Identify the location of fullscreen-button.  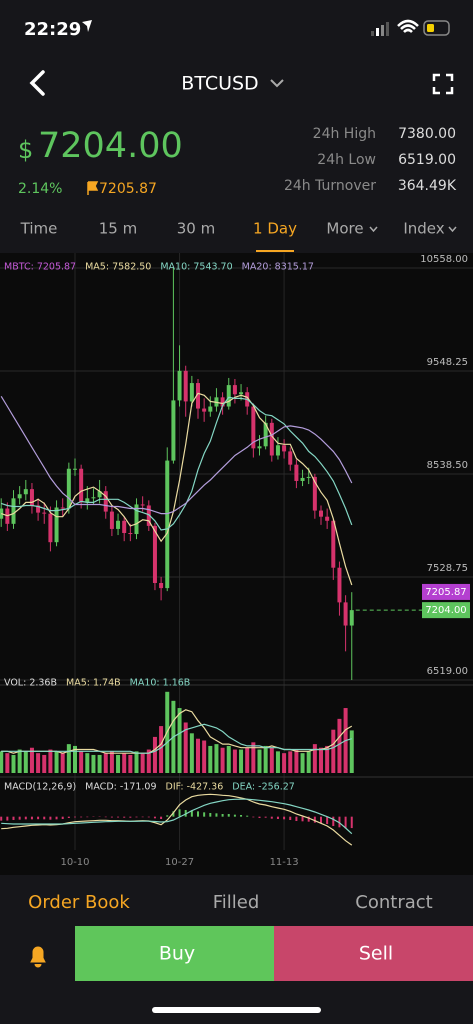
(443, 84).